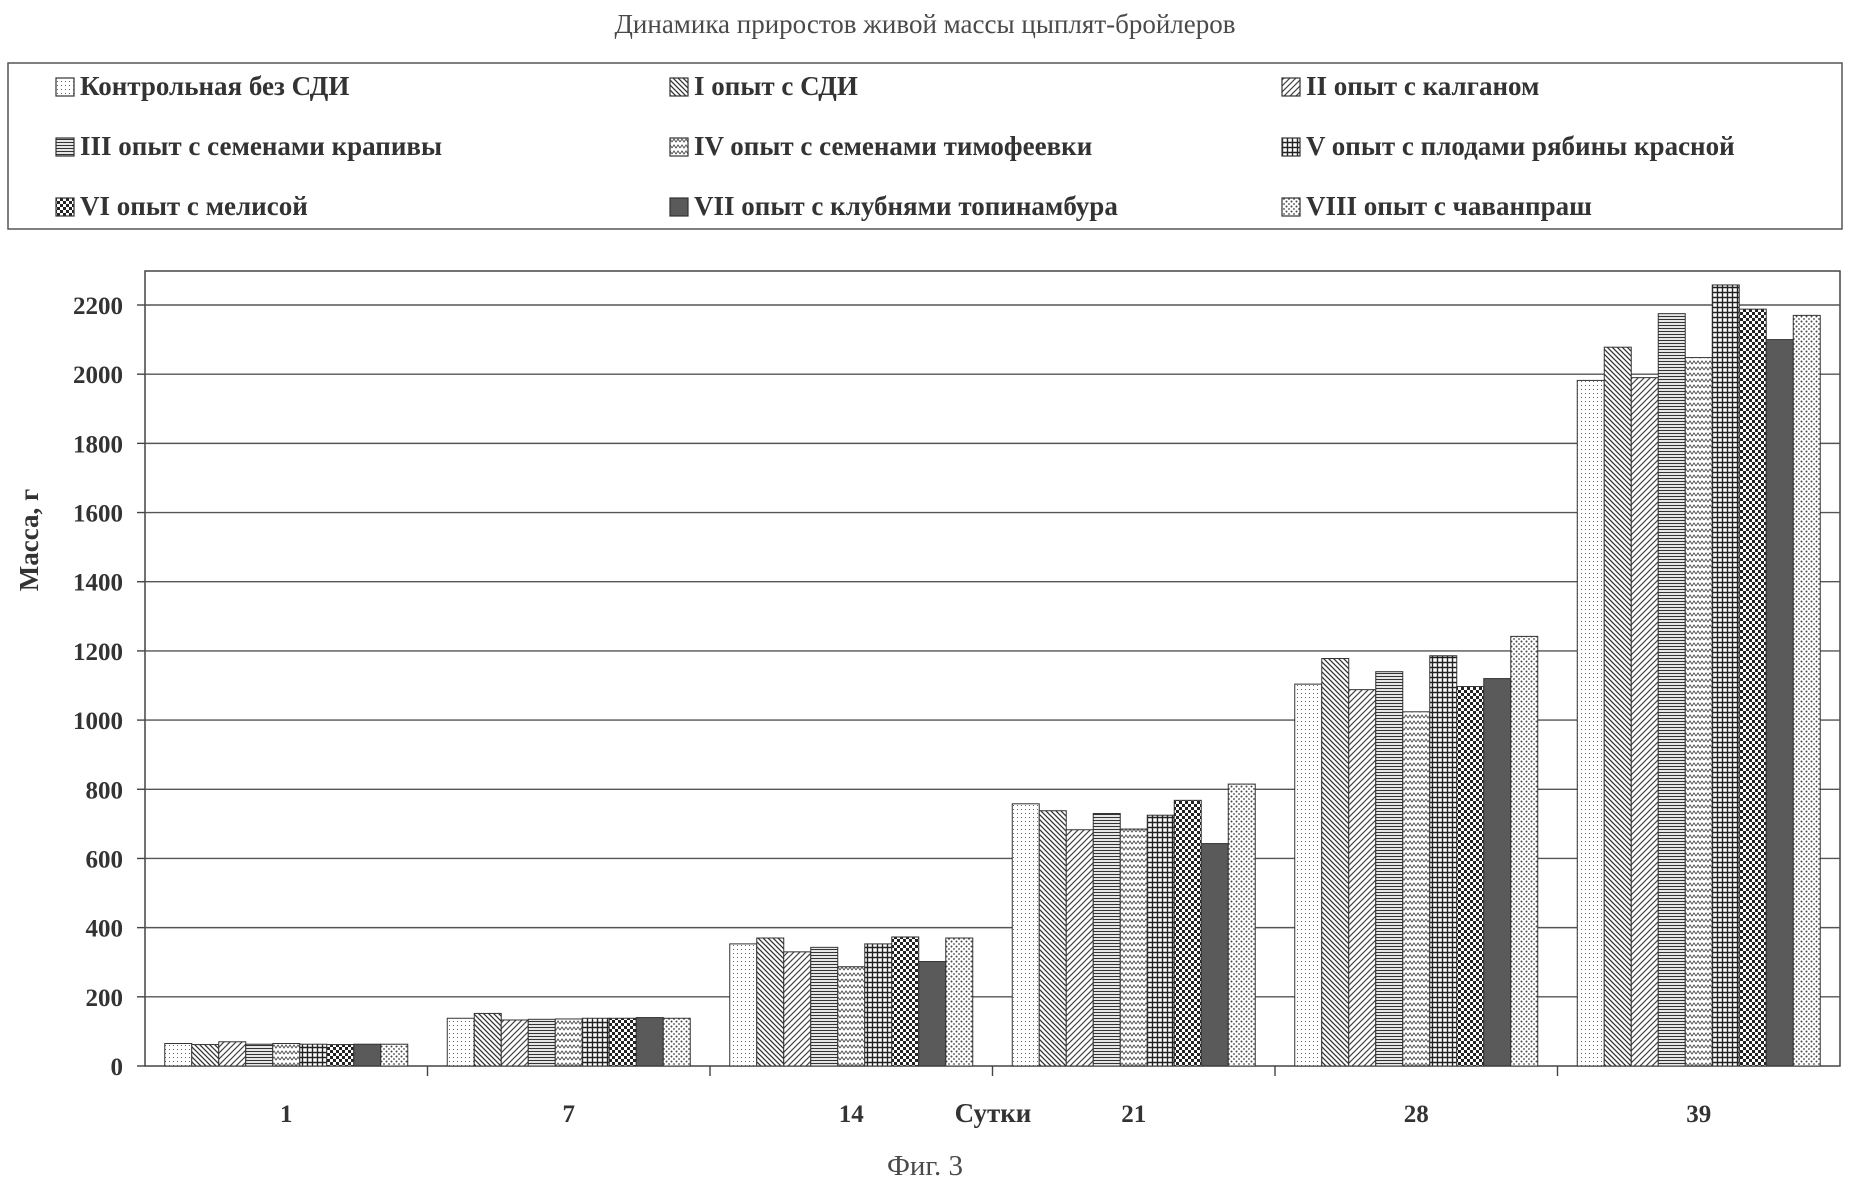 This screenshot has height=1186, width=1850. I want to click on y-tick-label: 0, so click(117, 1067).